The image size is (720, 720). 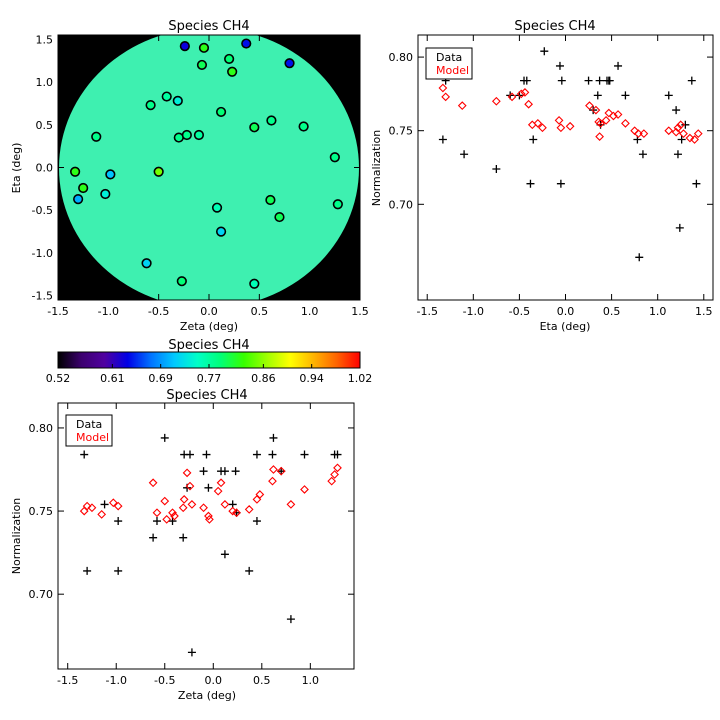 I want to click on map-y-tick-label: 0.5, so click(x=45, y=125).